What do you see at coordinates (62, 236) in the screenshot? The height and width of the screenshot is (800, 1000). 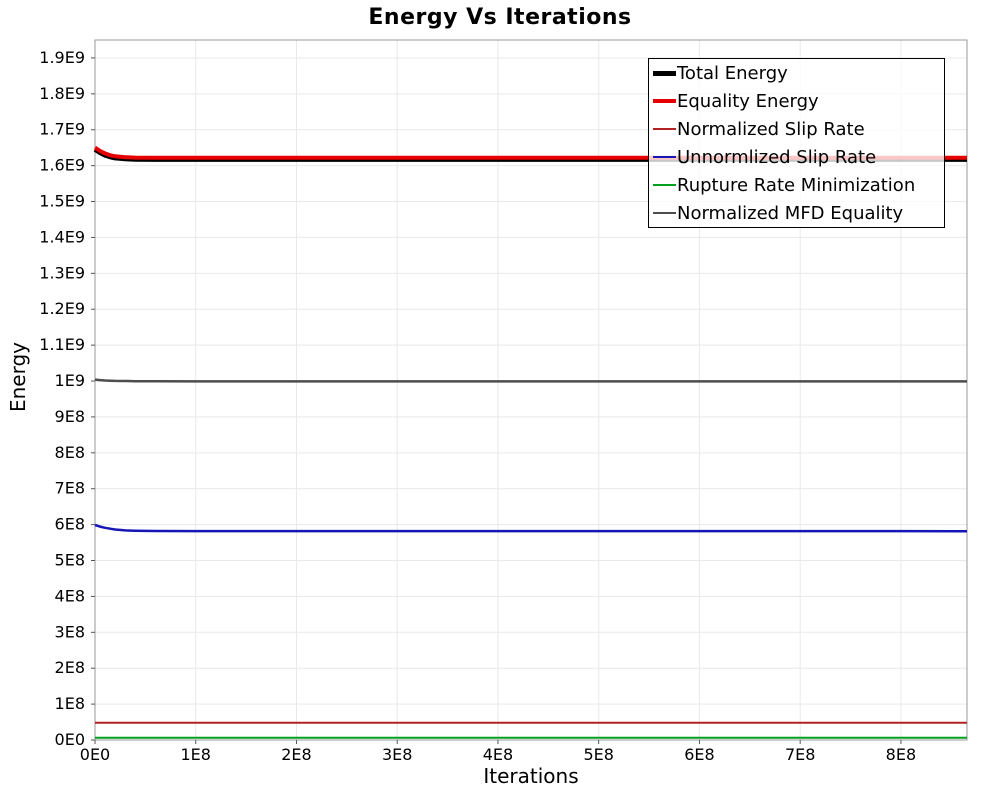 I see `y-tick-label: 1.4E9` at bounding box center [62, 236].